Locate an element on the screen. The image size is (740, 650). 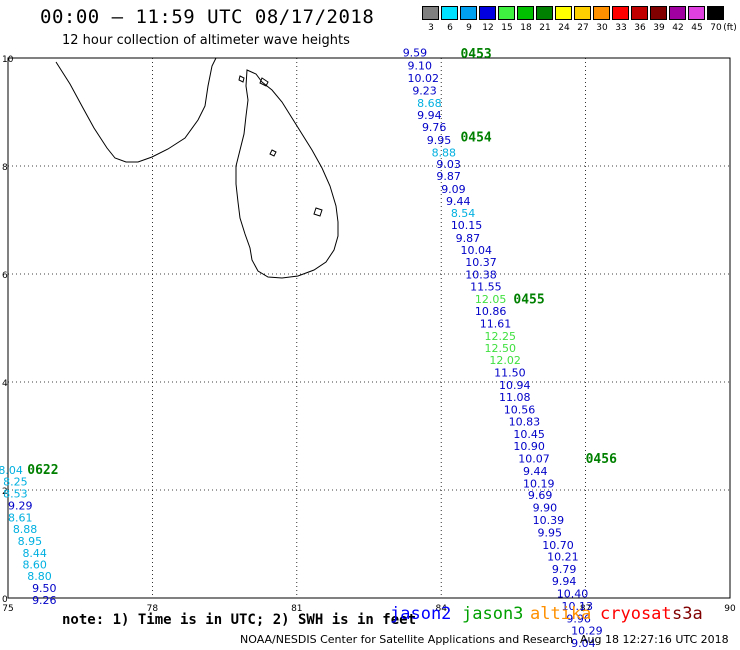
wave-height-value: 10.86 is located at coordinates (491, 311).